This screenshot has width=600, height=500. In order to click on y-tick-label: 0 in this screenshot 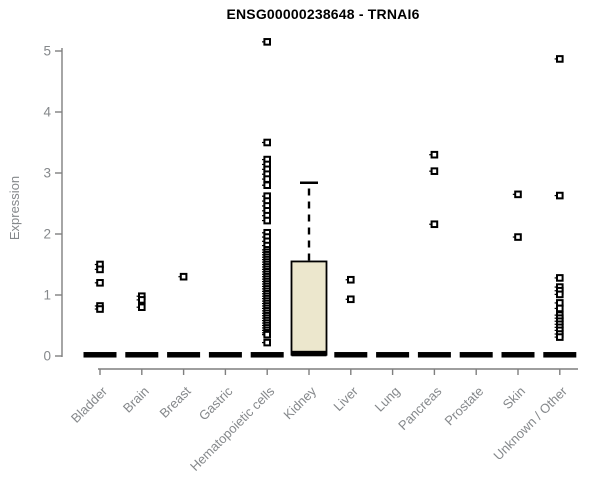, I will do `click(47, 356)`.